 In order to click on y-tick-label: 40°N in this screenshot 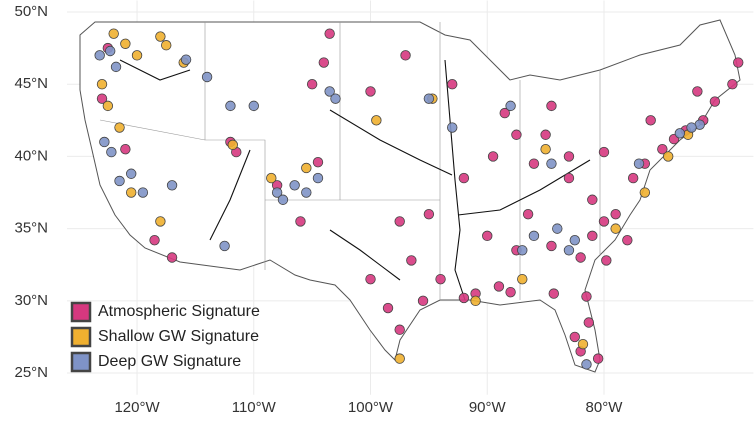, I will do `click(31, 155)`.